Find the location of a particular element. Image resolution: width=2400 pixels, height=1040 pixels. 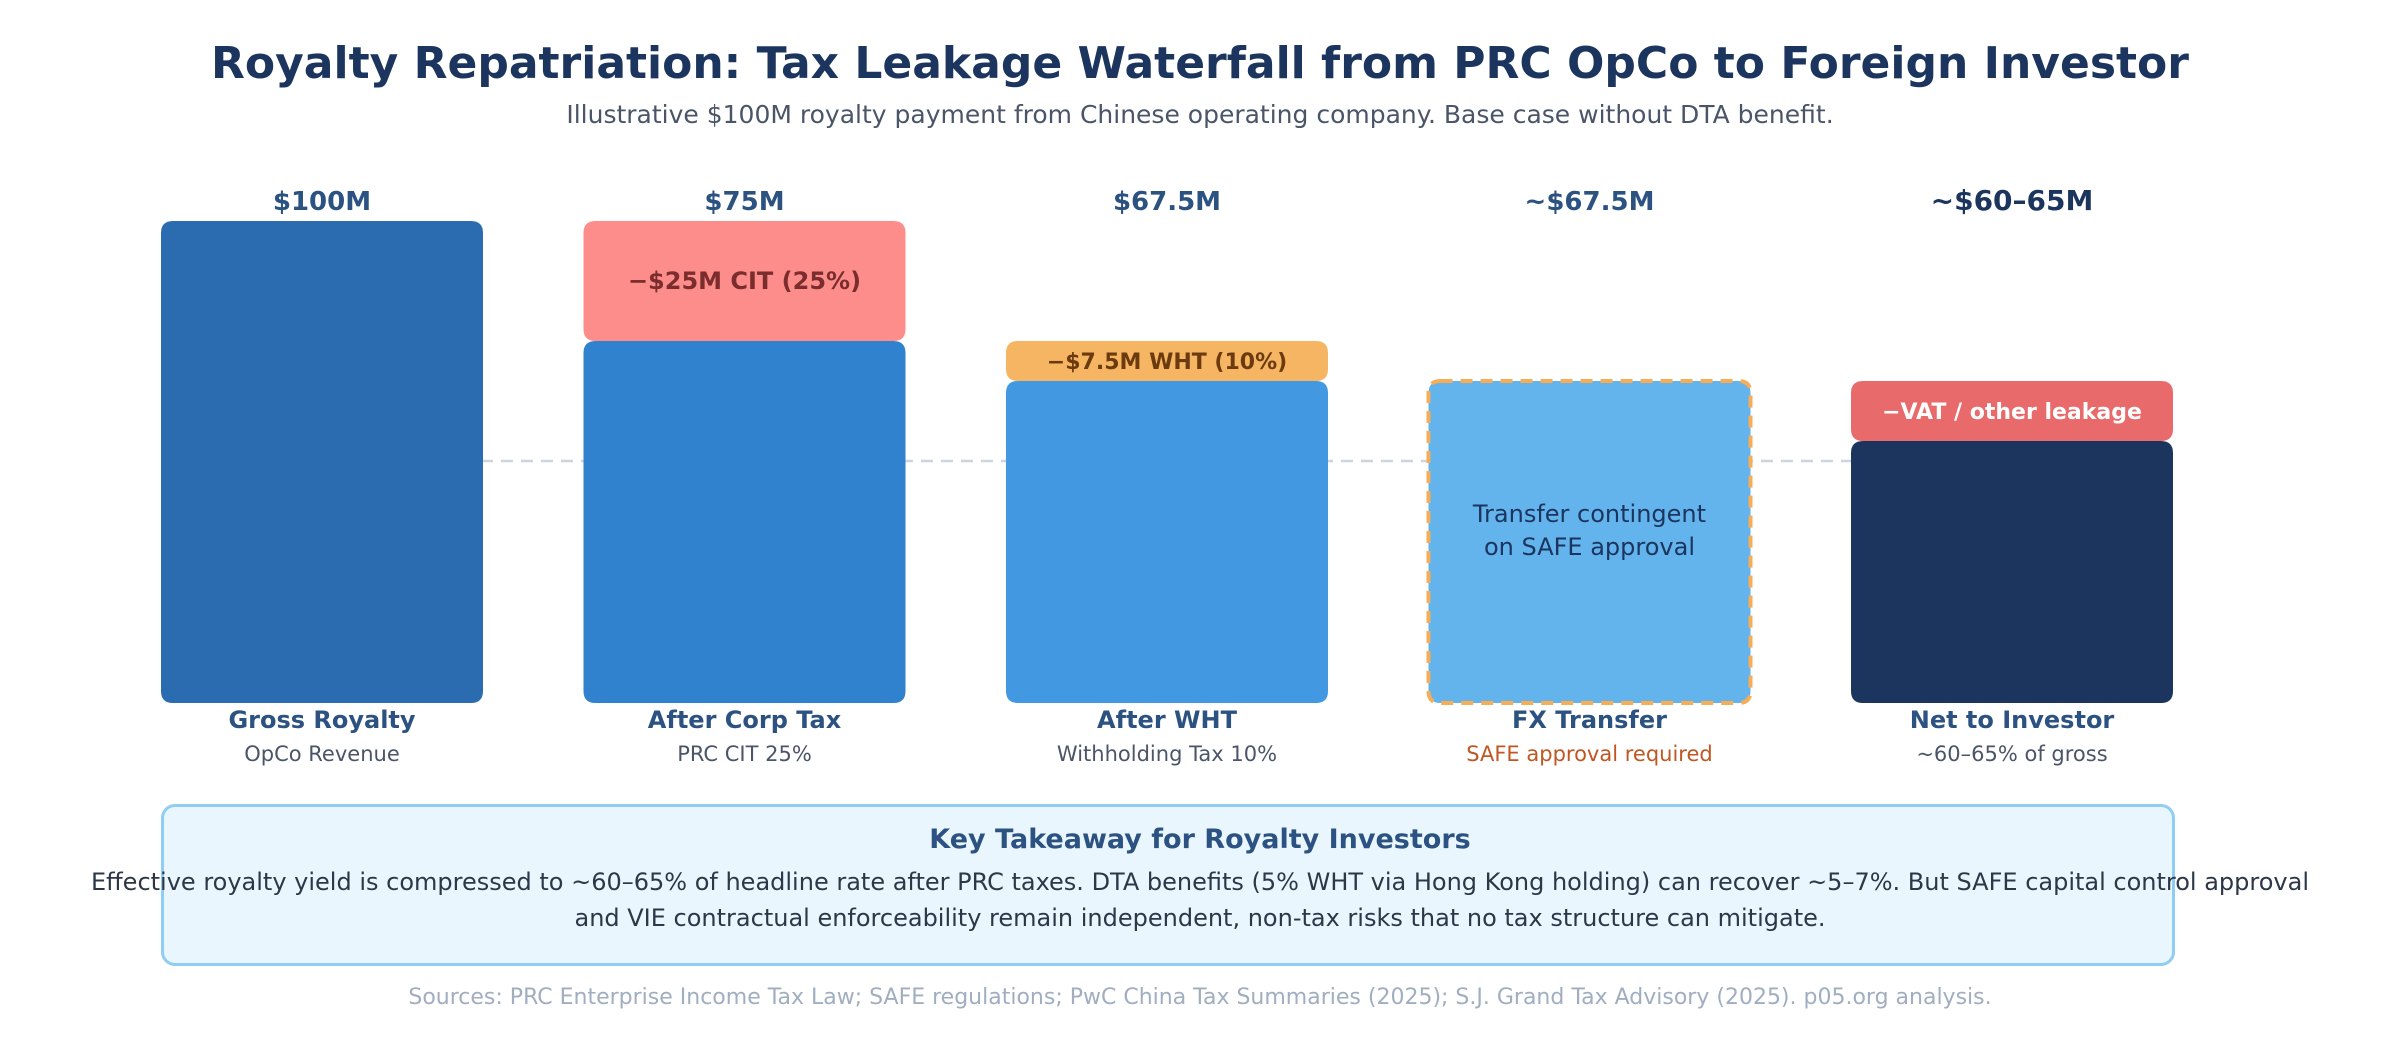

deduction-label: −$7.5M WHT (10%) is located at coordinates (1167, 362).